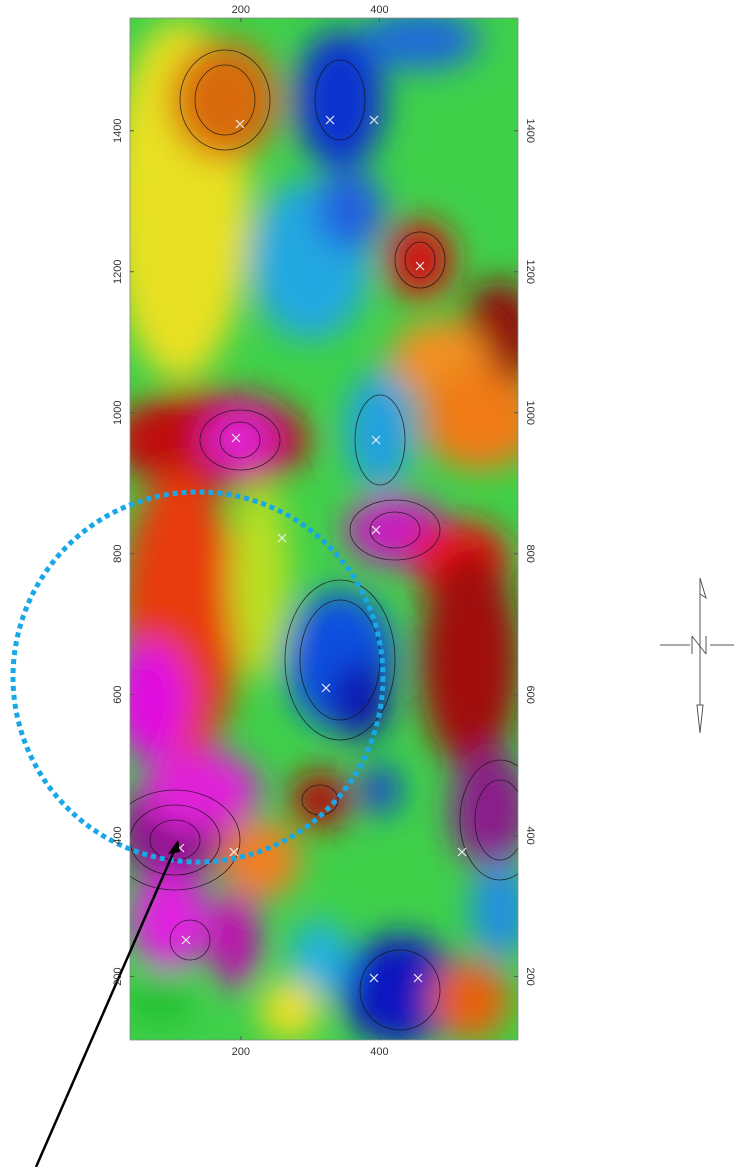 The width and height of the screenshot is (734, 1167). What do you see at coordinates (697, 655) in the screenshot?
I see `north-arrow` at bounding box center [697, 655].